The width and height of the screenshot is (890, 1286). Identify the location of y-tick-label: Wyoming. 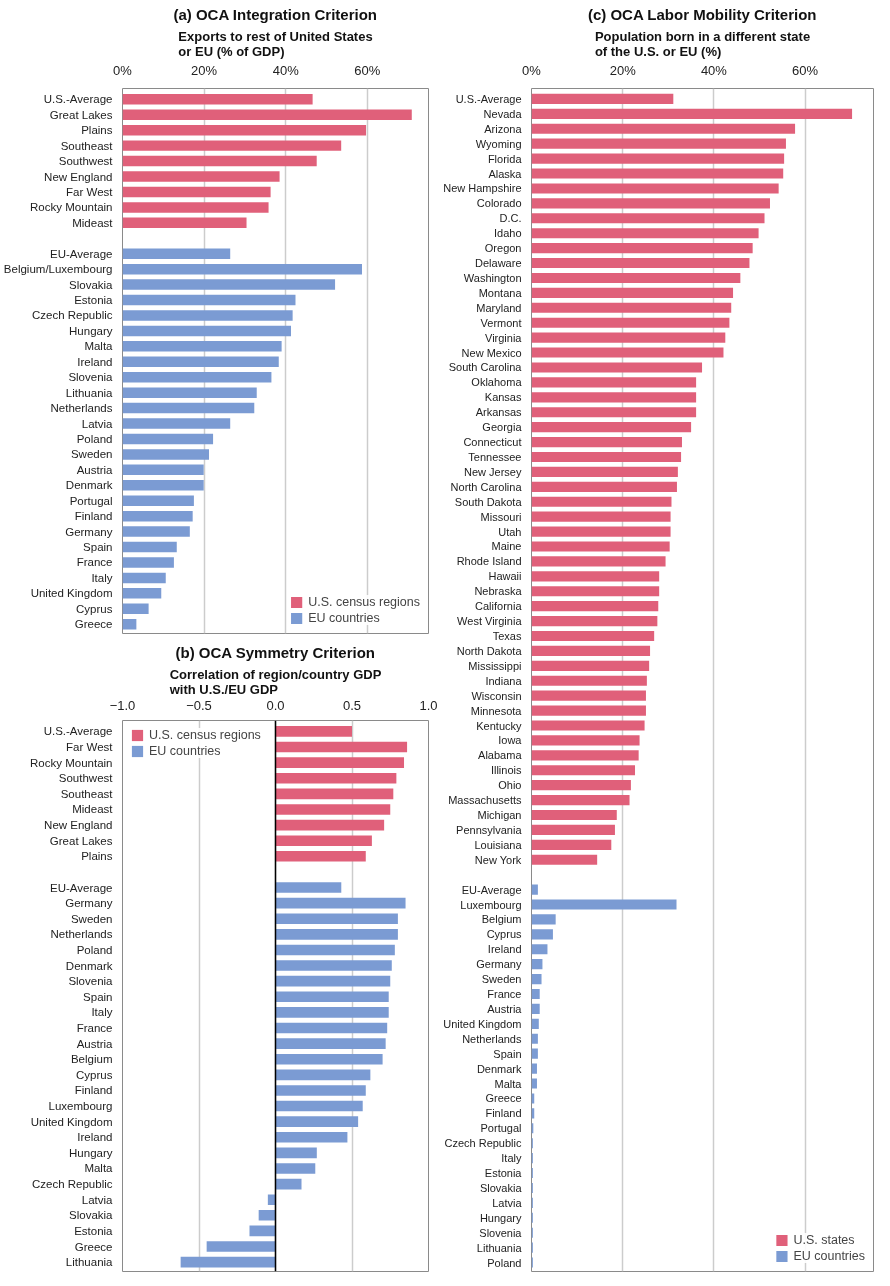
(498, 143).